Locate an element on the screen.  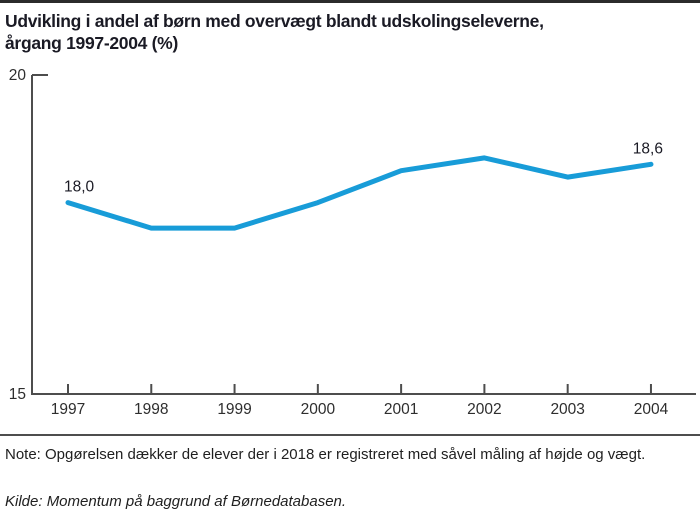
x-axis-tick-label: 2001 is located at coordinates (401, 409).